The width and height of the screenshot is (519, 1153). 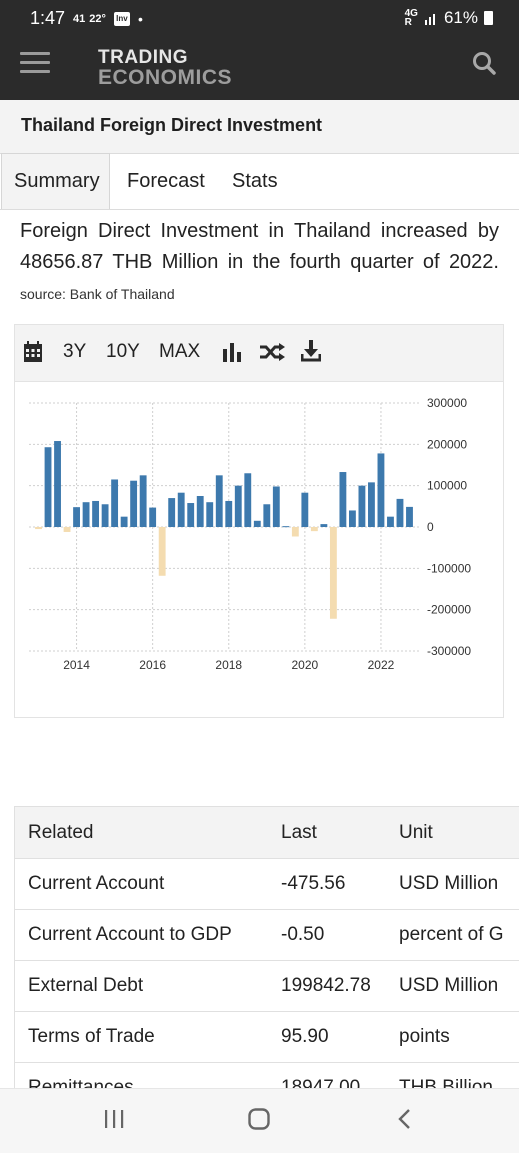 I want to click on system-navigation-bar, so click(x=259, y=1120).